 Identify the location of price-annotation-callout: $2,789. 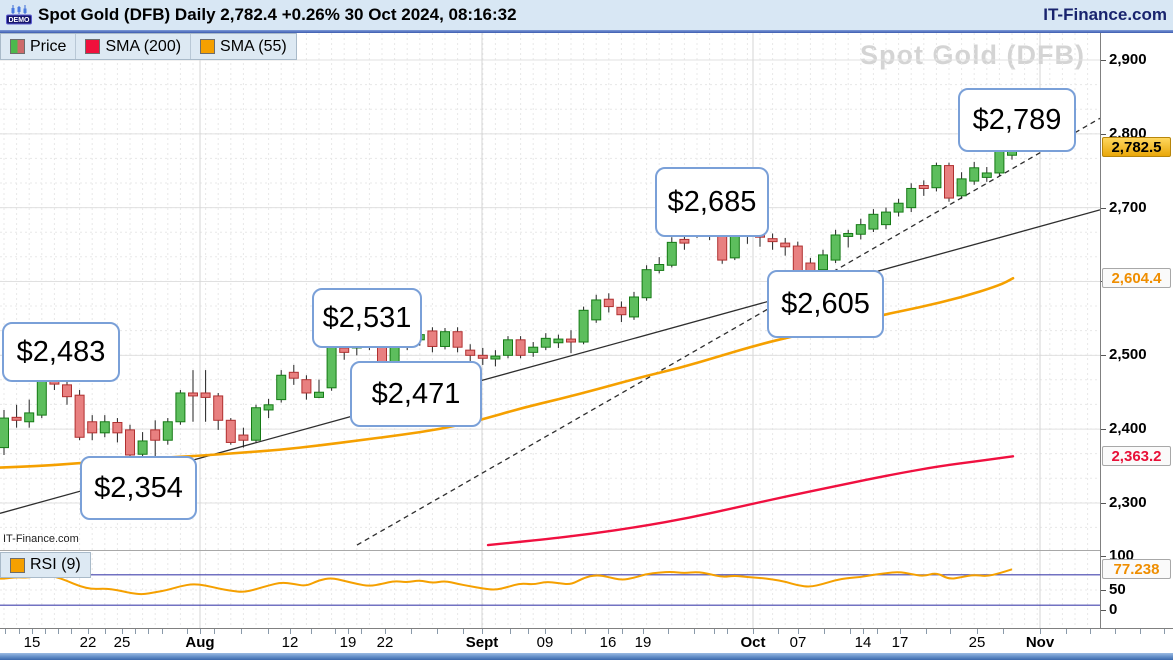
(1017, 120).